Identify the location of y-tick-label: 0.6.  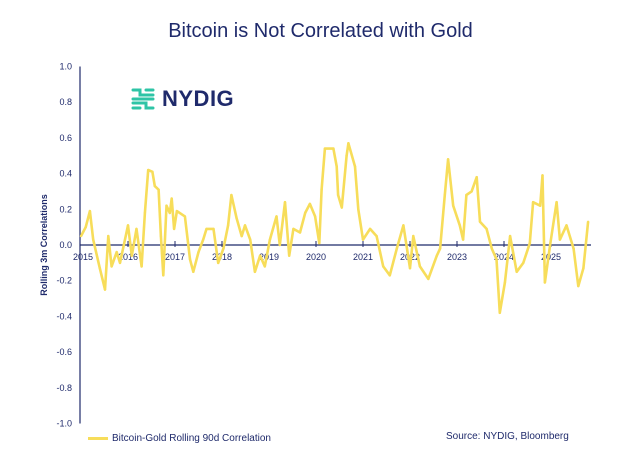
(65, 138).